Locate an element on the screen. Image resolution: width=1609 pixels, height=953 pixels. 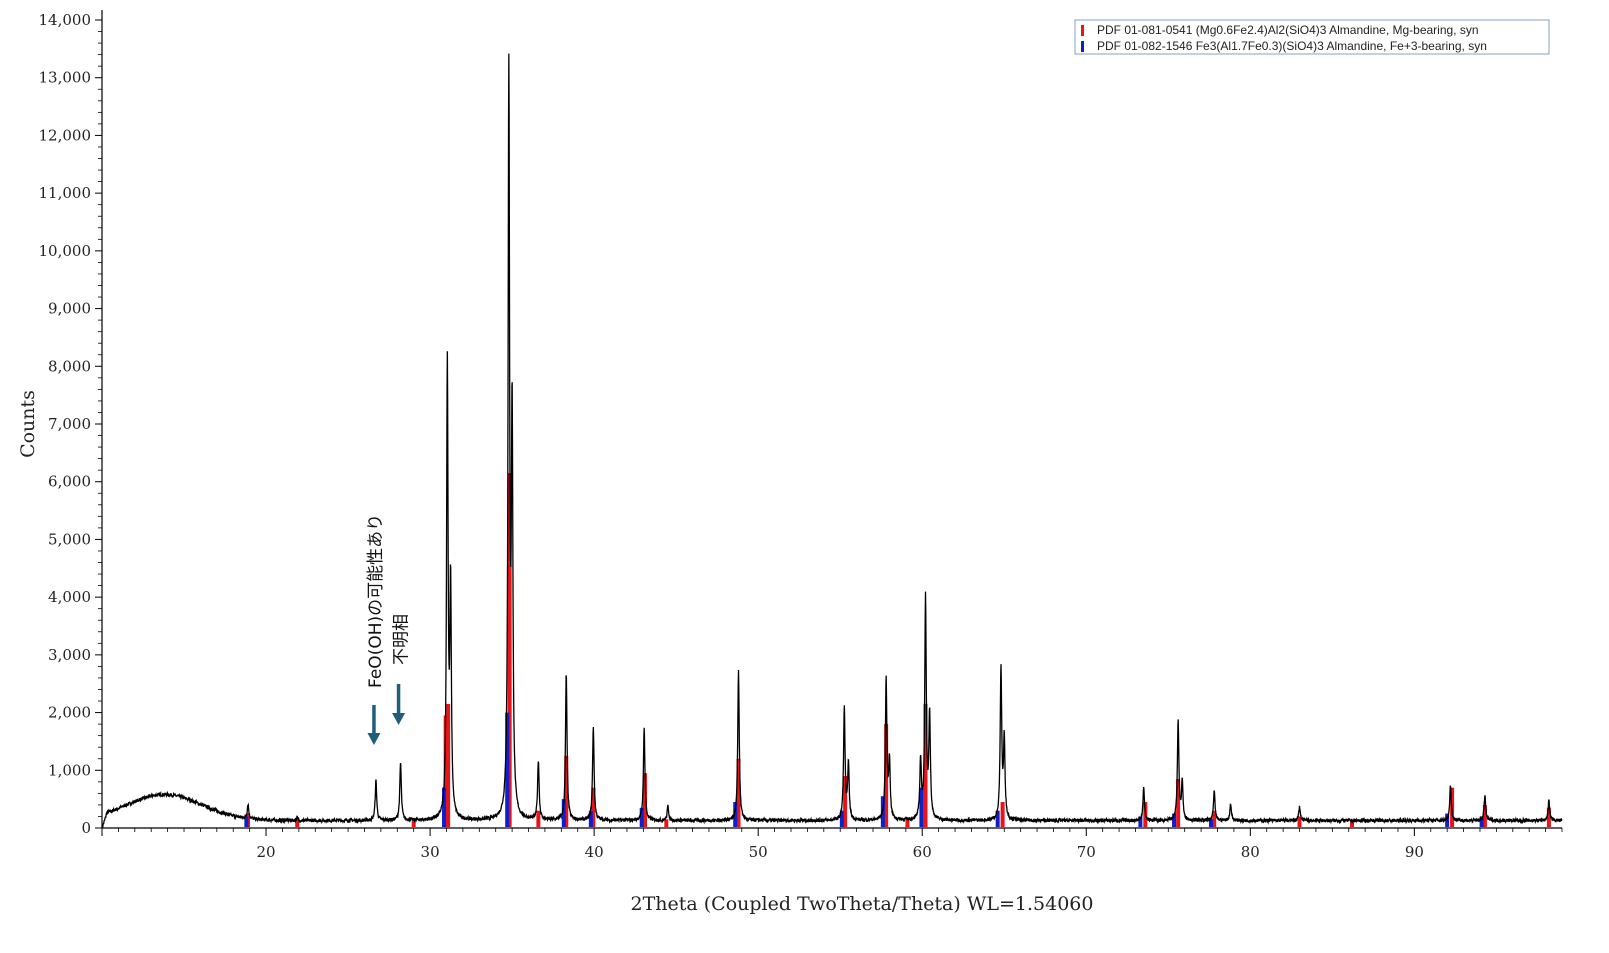
x-tick-label: 80 is located at coordinates (1250, 852).